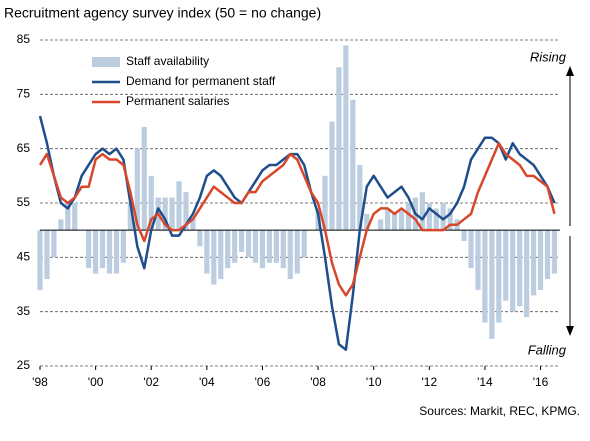 The height and width of the screenshot is (441, 590). What do you see at coordinates (106, 62) in the screenshot?
I see `legend-swatch` at bounding box center [106, 62].